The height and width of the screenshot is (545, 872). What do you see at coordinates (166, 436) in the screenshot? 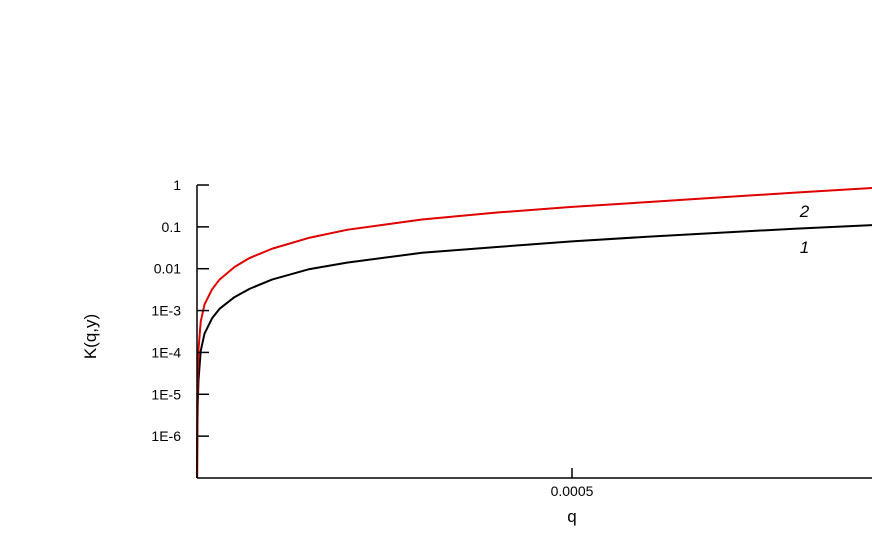
I see `y-tick-label: 1E-6` at bounding box center [166, 436].